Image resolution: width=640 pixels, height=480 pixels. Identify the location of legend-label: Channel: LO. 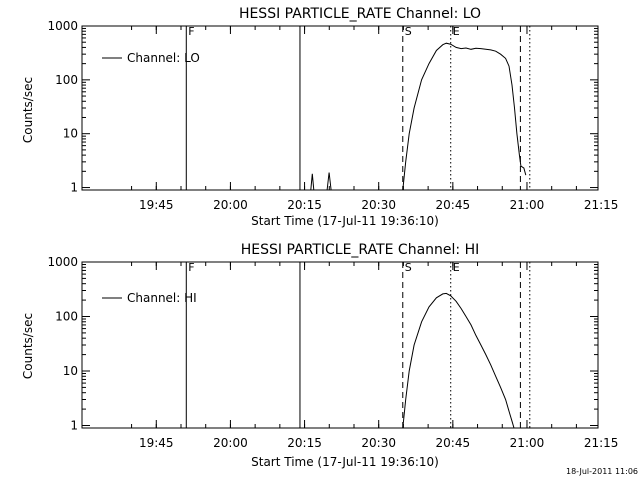
(163, 58).